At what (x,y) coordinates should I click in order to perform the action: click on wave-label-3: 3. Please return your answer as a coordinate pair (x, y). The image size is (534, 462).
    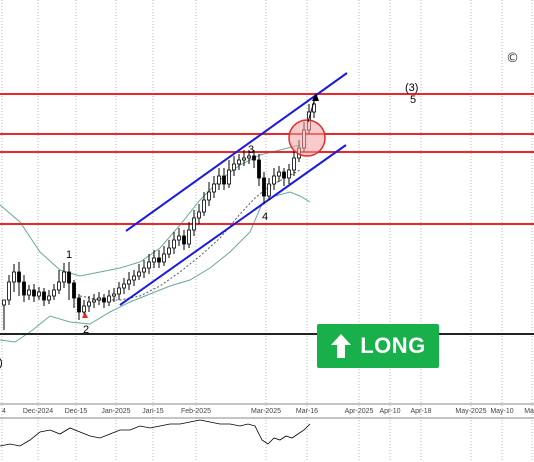
    Looking at the image, I should click on (251, 150).